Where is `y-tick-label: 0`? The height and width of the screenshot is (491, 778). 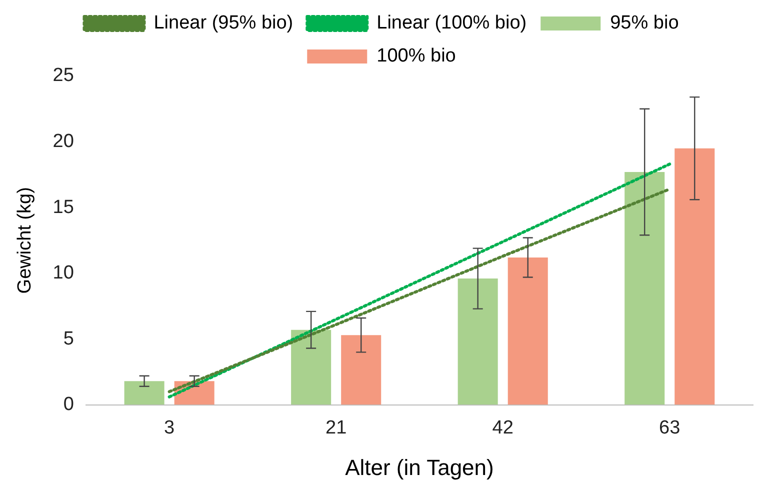 y-tick-label: 0 is located at coordinates (68, 405).